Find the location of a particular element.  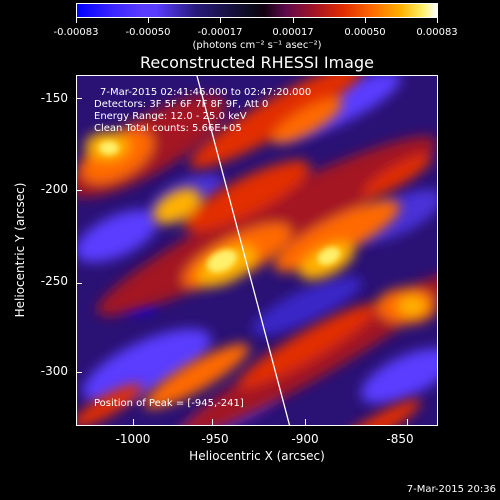

limb-line is located at coordinates (243, 250).